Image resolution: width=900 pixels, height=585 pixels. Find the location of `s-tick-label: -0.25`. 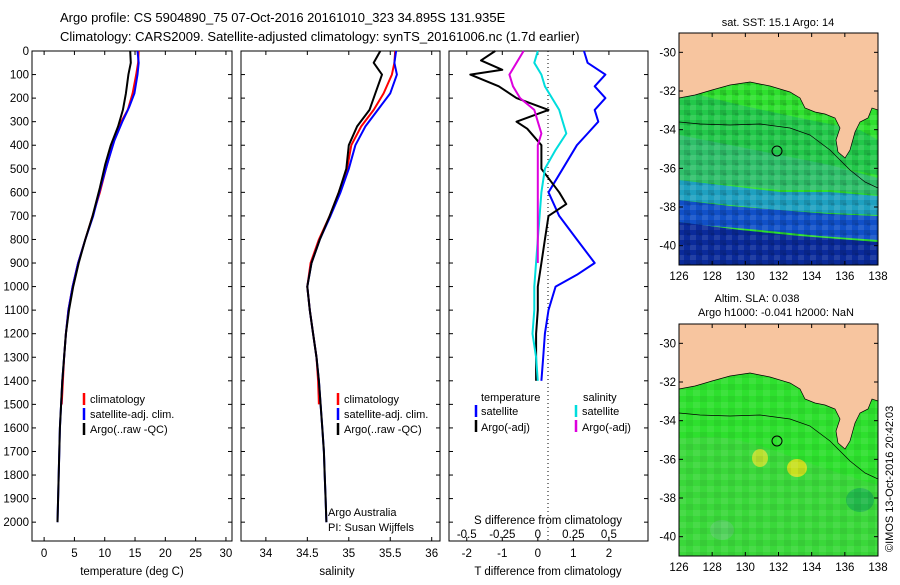

s-tick-label: -0.25 is located at coordinates (502, 535).